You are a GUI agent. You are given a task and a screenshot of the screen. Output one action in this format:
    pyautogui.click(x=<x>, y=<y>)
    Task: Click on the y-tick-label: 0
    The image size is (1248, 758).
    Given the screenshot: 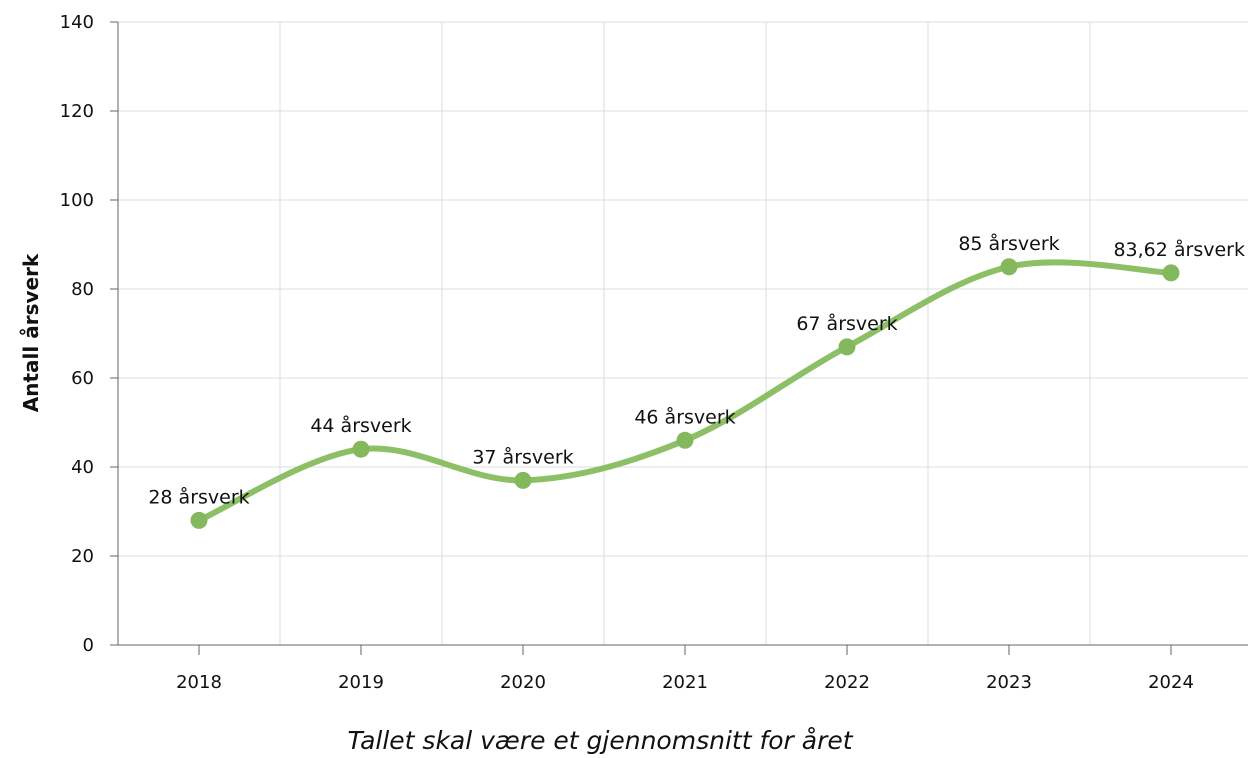 What is the action you would take?
    pyautogui.click(x=88, y=645)
    